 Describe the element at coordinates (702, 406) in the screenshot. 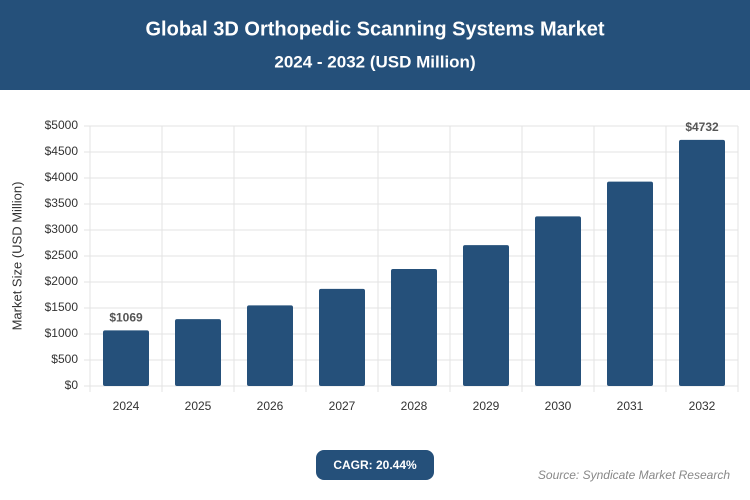

I see `x-tick-label: 2032` at that location.